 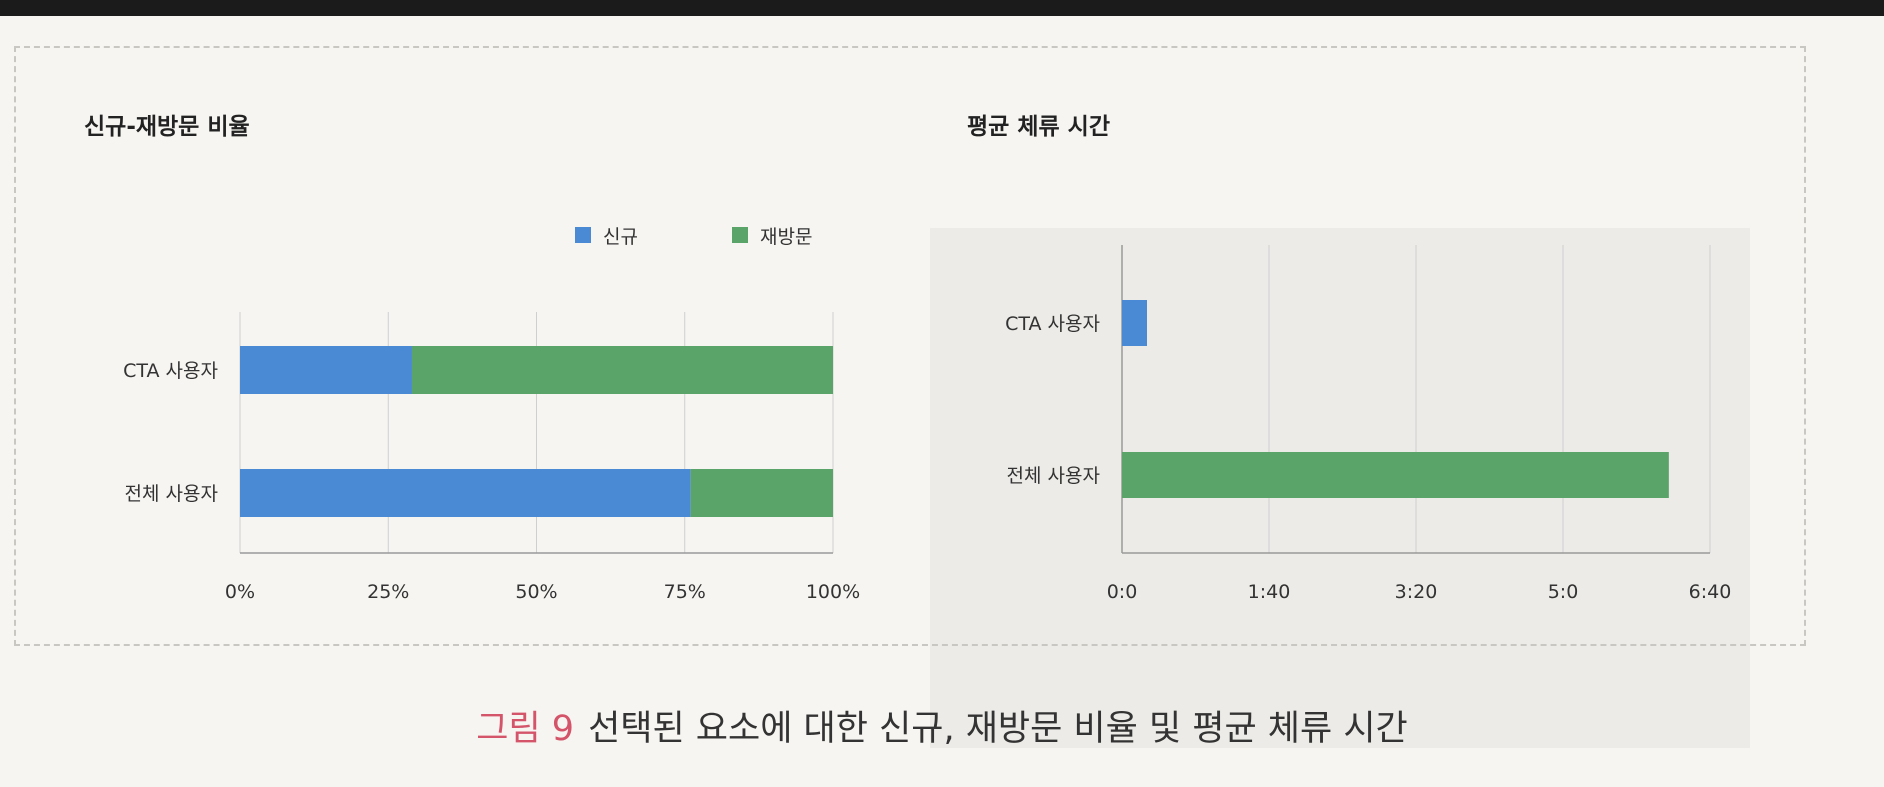 What do you see at coordinates (1038, 127) in the screenshot?
I see `duration-chart-title: 평균 체류 시간` at bounding box center [1038, 127].